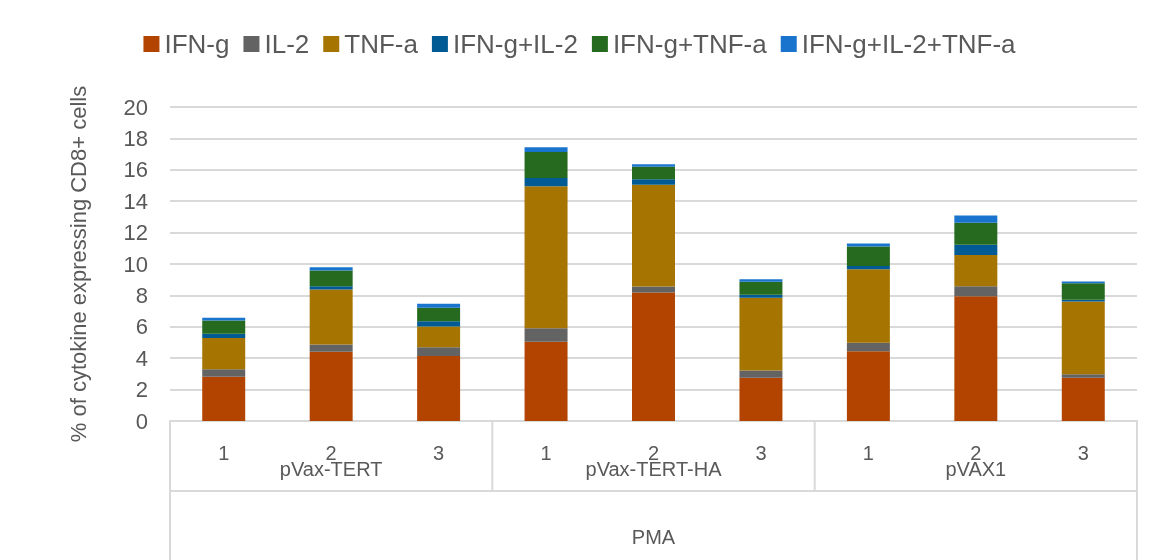 This screenshot has width=1159, height=560. Describe the element at coordinates (141, 421) in the screenshot. I see `y-tick-label: 0` at that location.